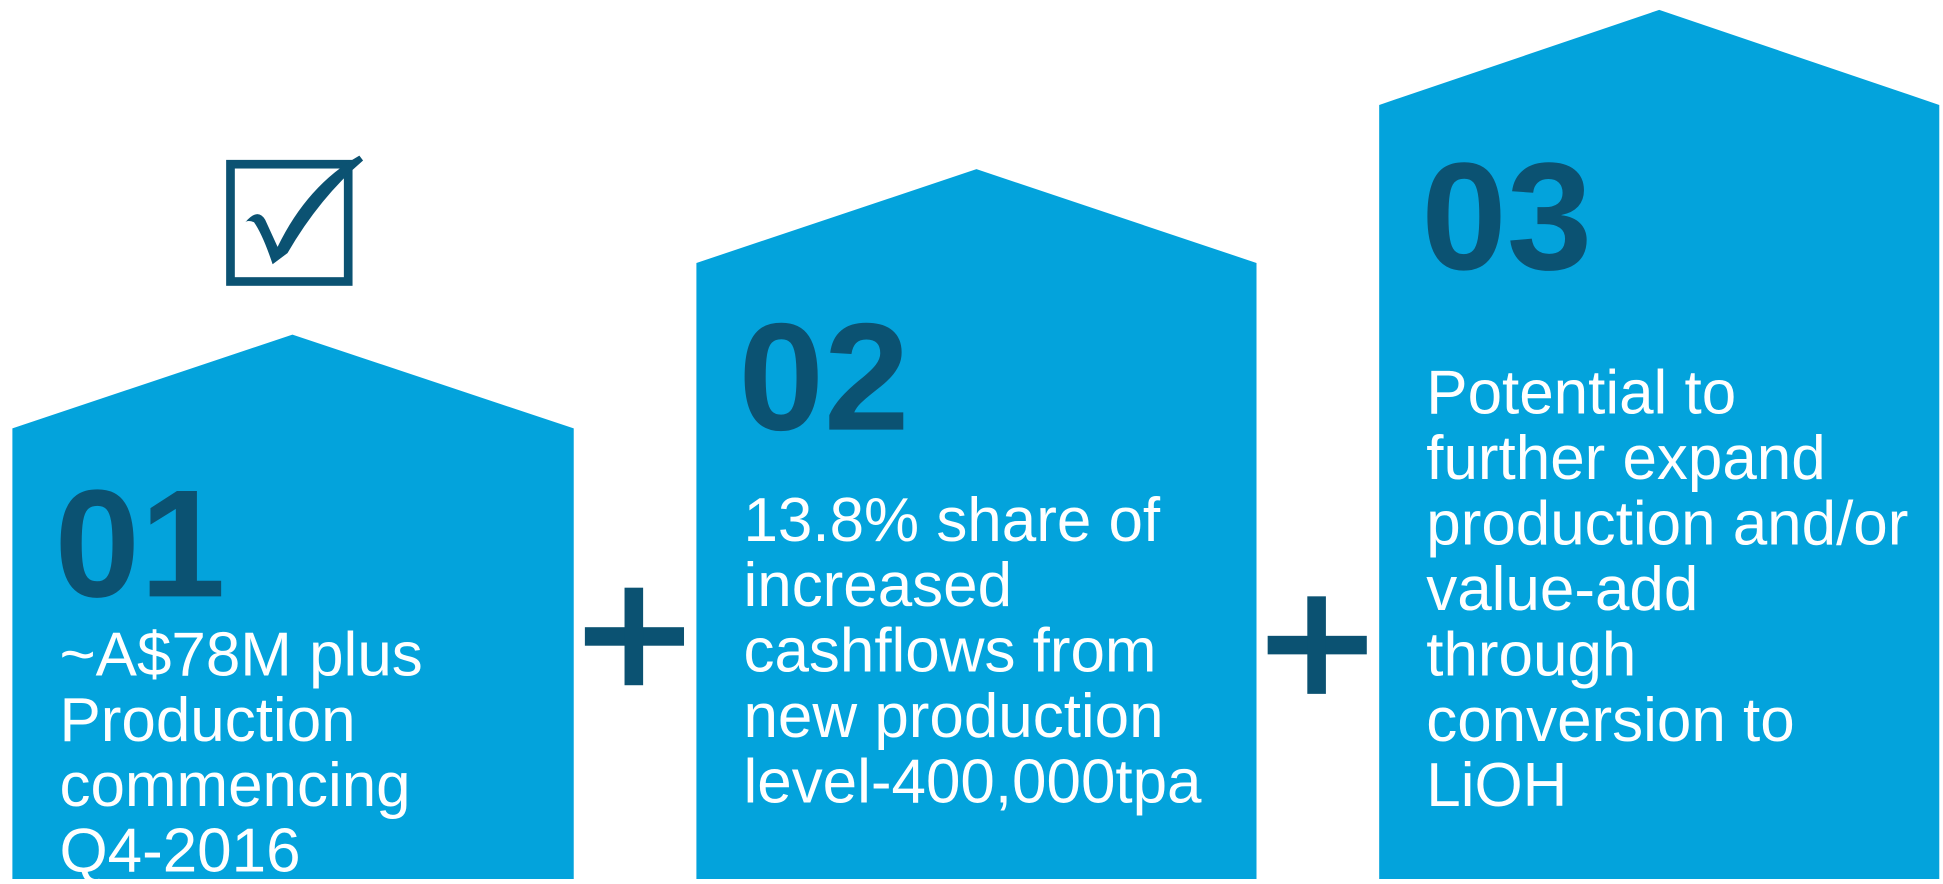 Image resolution: width=1943 pixels, height=884 pixels. What do you see at coordinates (1496, 785) in the screenshot?
I see `item-text: LiOH` at bounding box center [1496, 785].